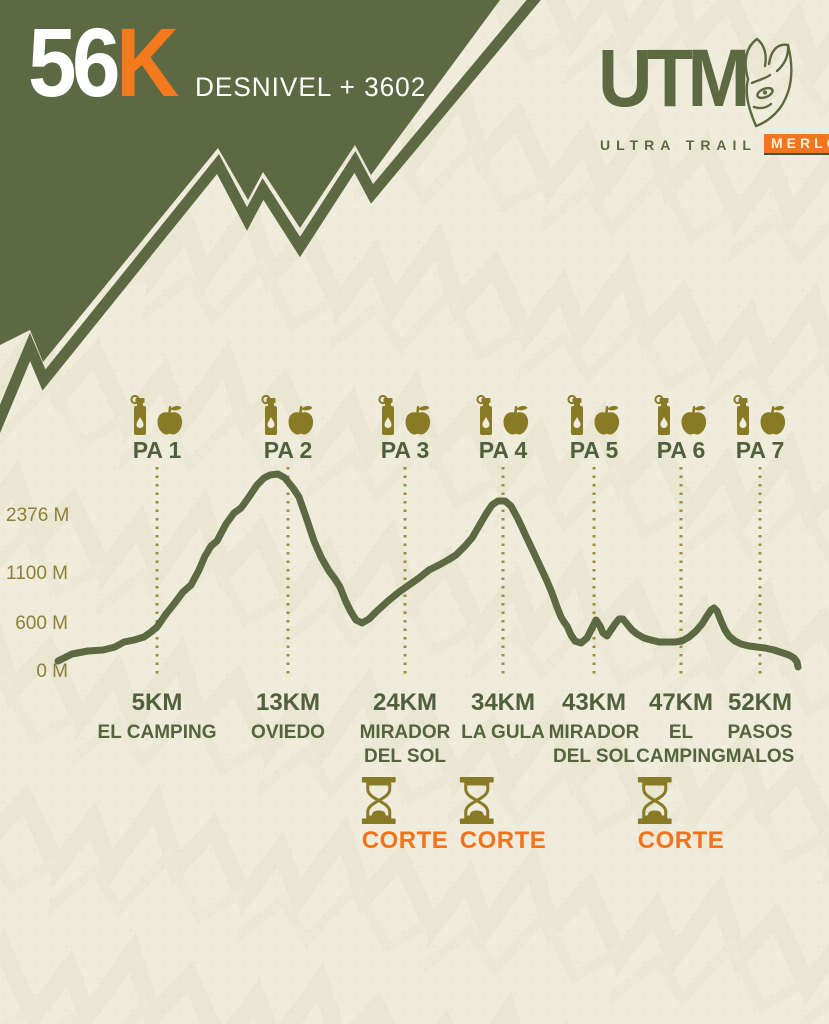  I want to click on aid-station-pa5: PA 5, so click(594, 427).